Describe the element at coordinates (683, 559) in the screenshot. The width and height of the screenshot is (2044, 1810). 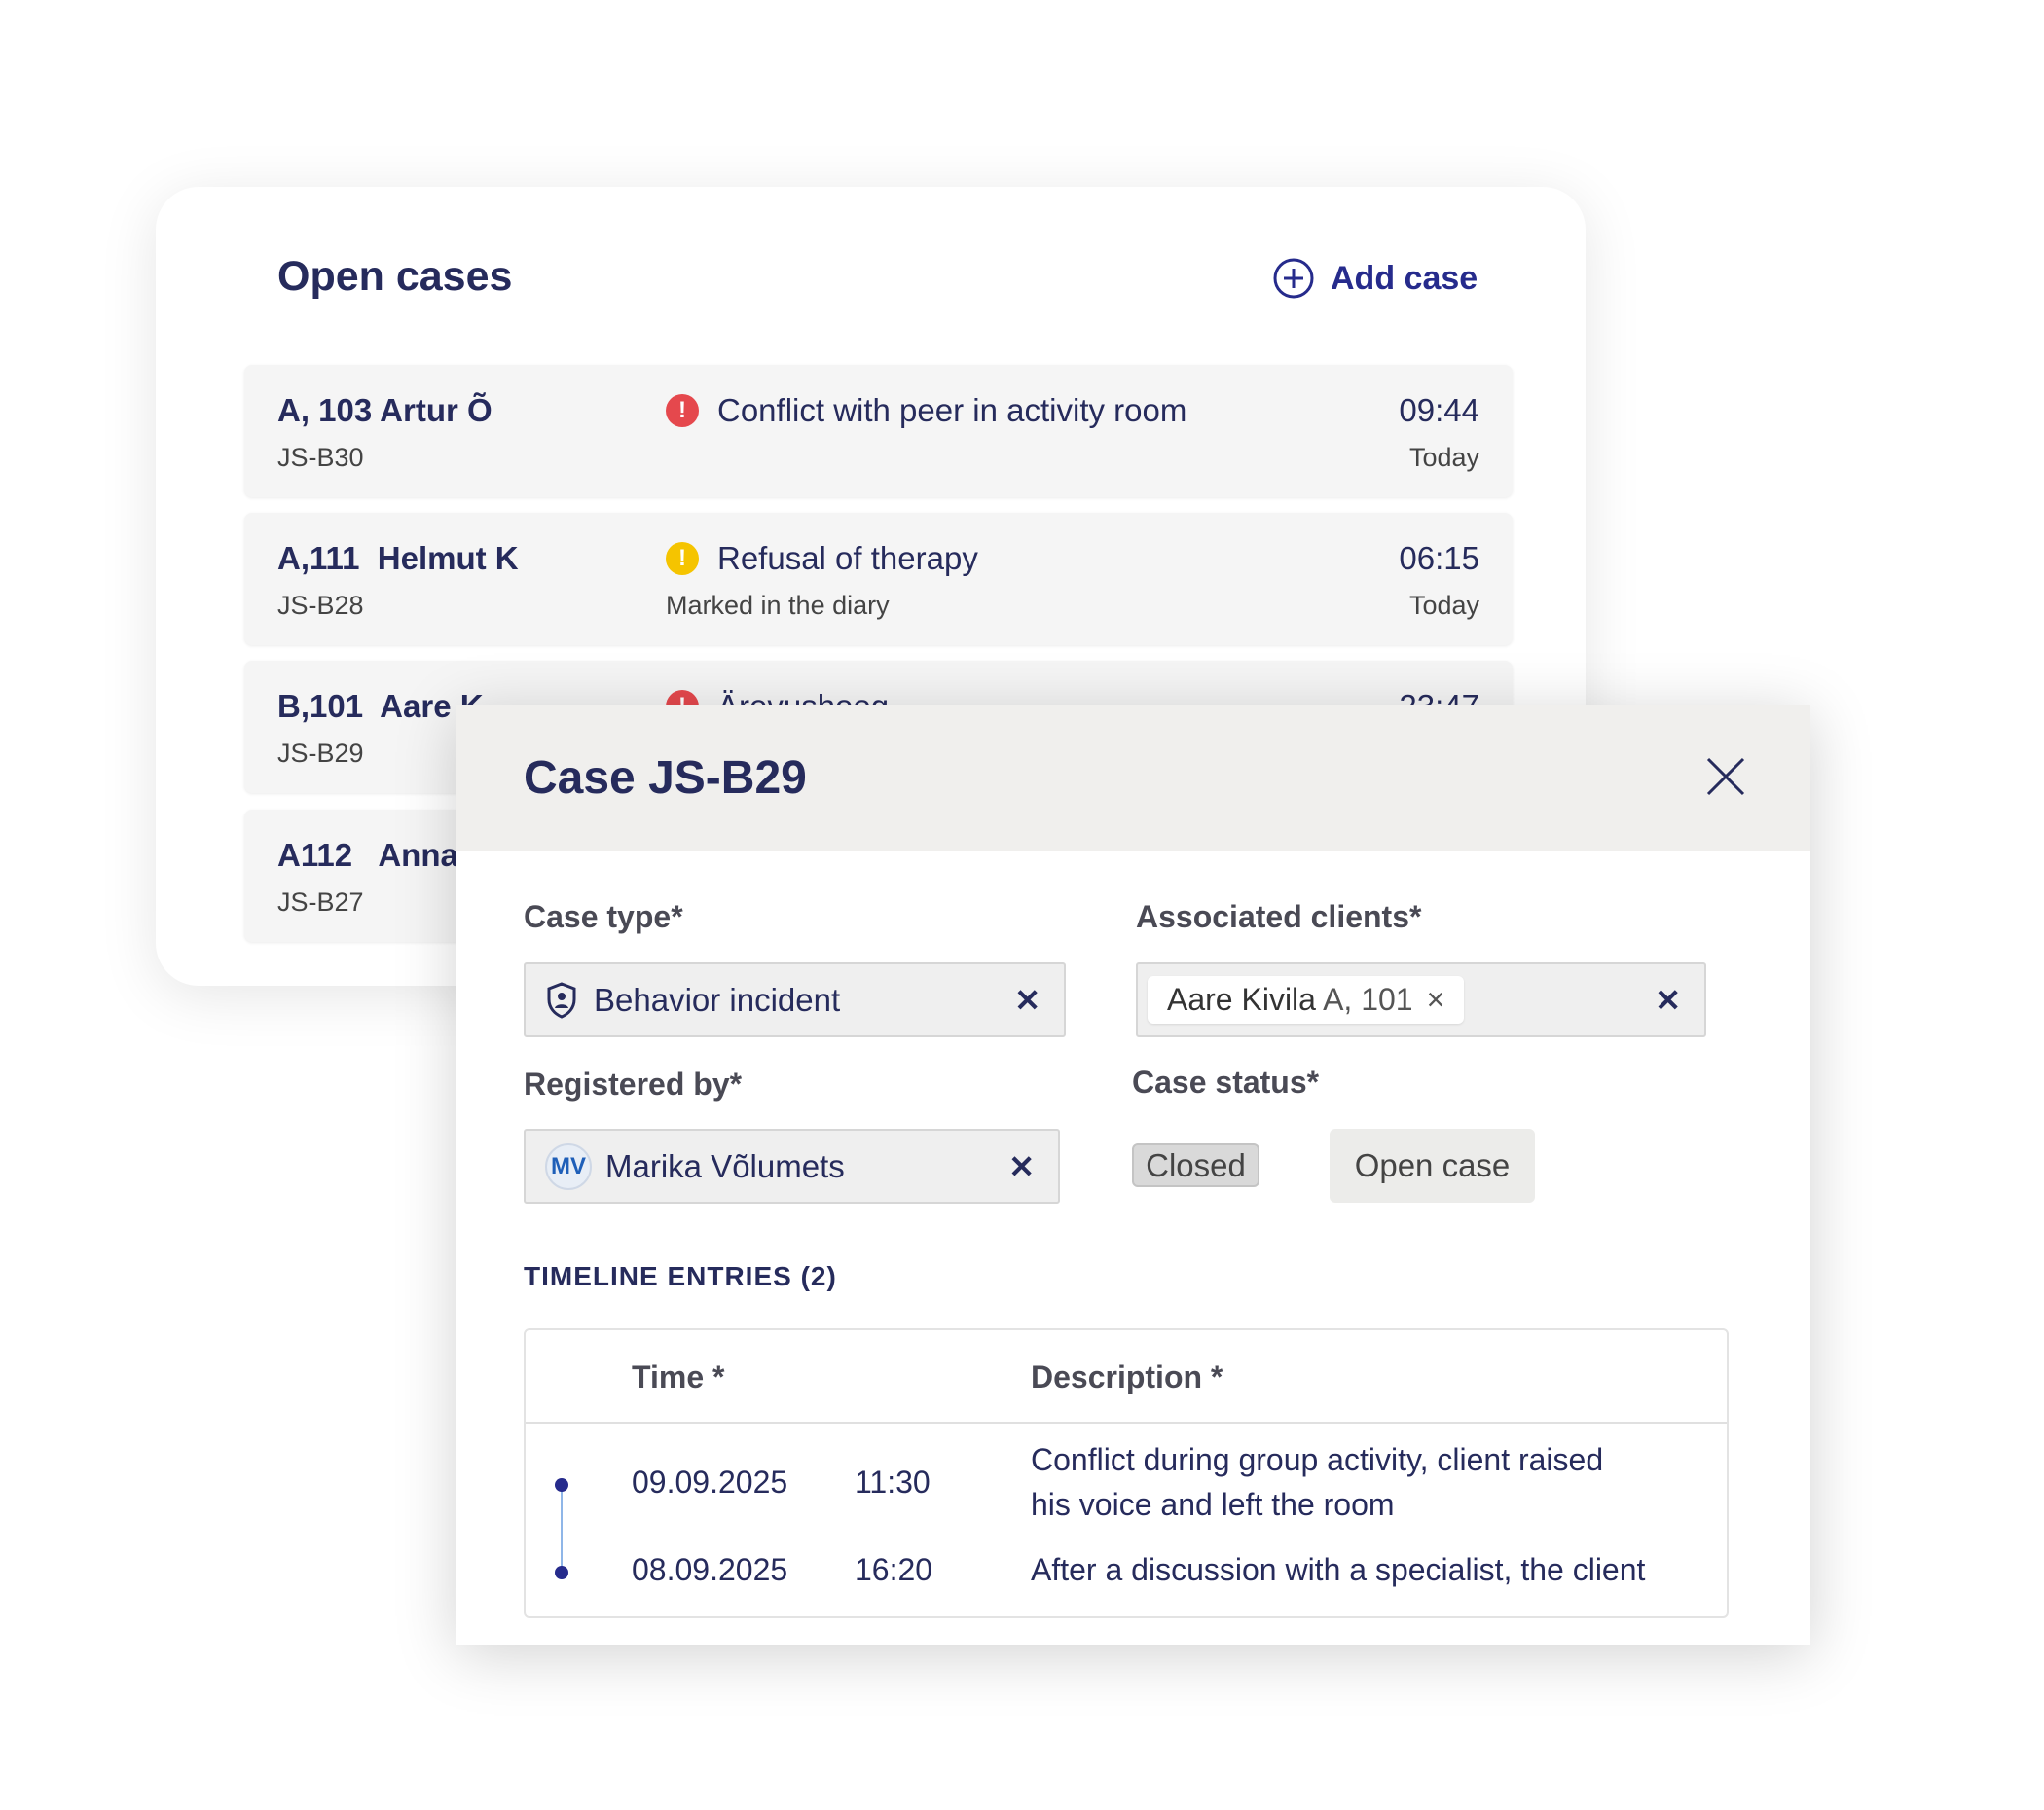
I see `alert-medium-icon: !` at that location.